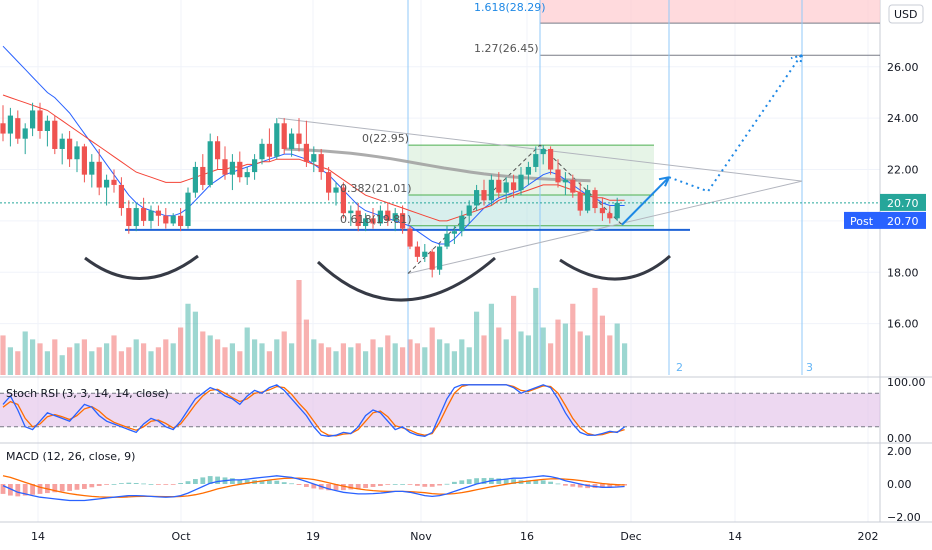 The image size is (932, 550). Describe the element at coordinates (87, 393) in the screenshot. I see `stoch-rsi-label: Stoch RSI (3, 3, 14, 14, close)` at that location.